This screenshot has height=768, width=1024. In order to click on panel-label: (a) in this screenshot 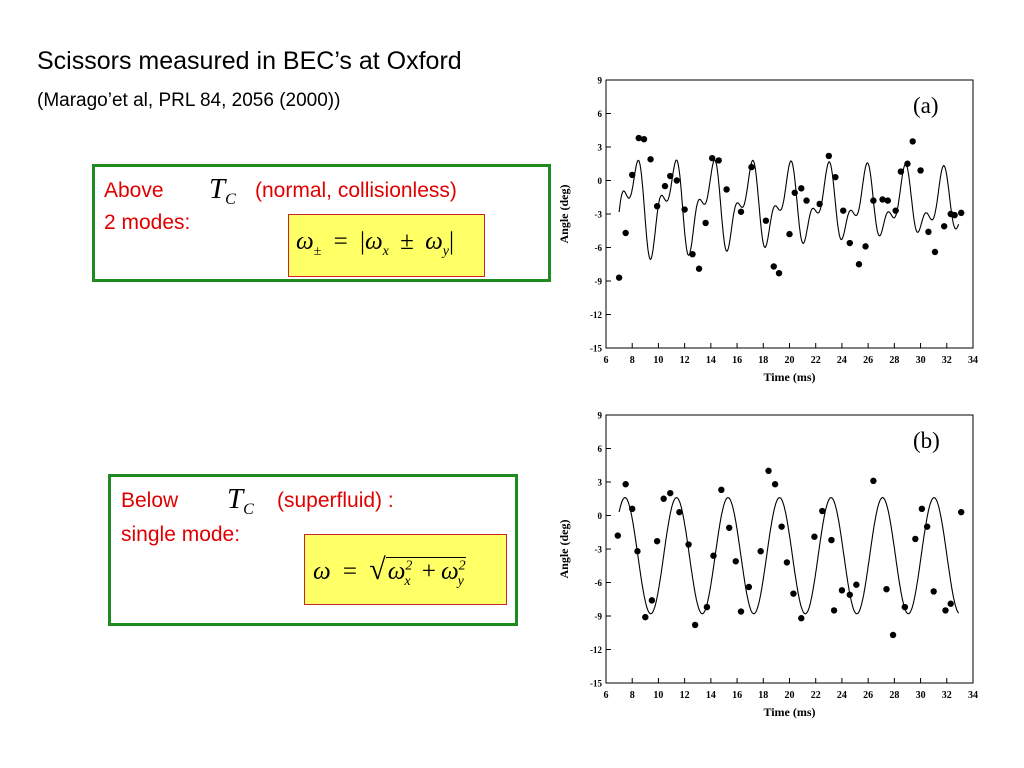, I will do `click(926, 105)`.